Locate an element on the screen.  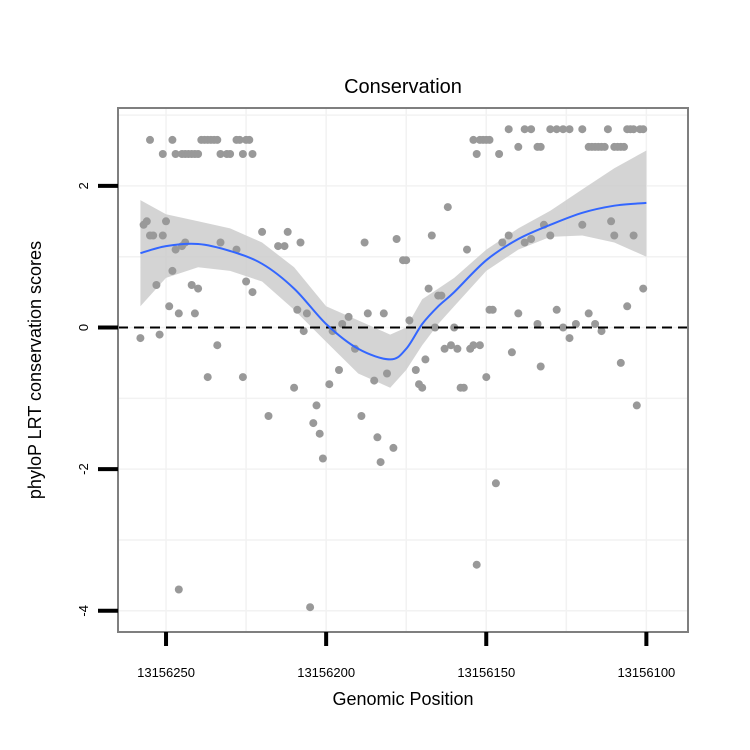
x-tick-label: 13156150 is located at coordinates (486, 672).